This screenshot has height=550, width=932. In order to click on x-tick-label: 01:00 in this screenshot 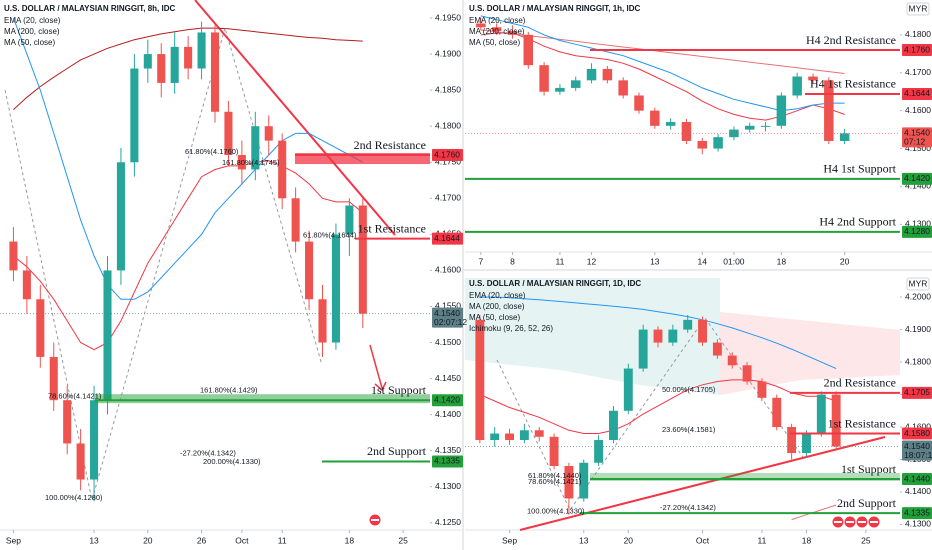, I will do `click(734, 261)`.